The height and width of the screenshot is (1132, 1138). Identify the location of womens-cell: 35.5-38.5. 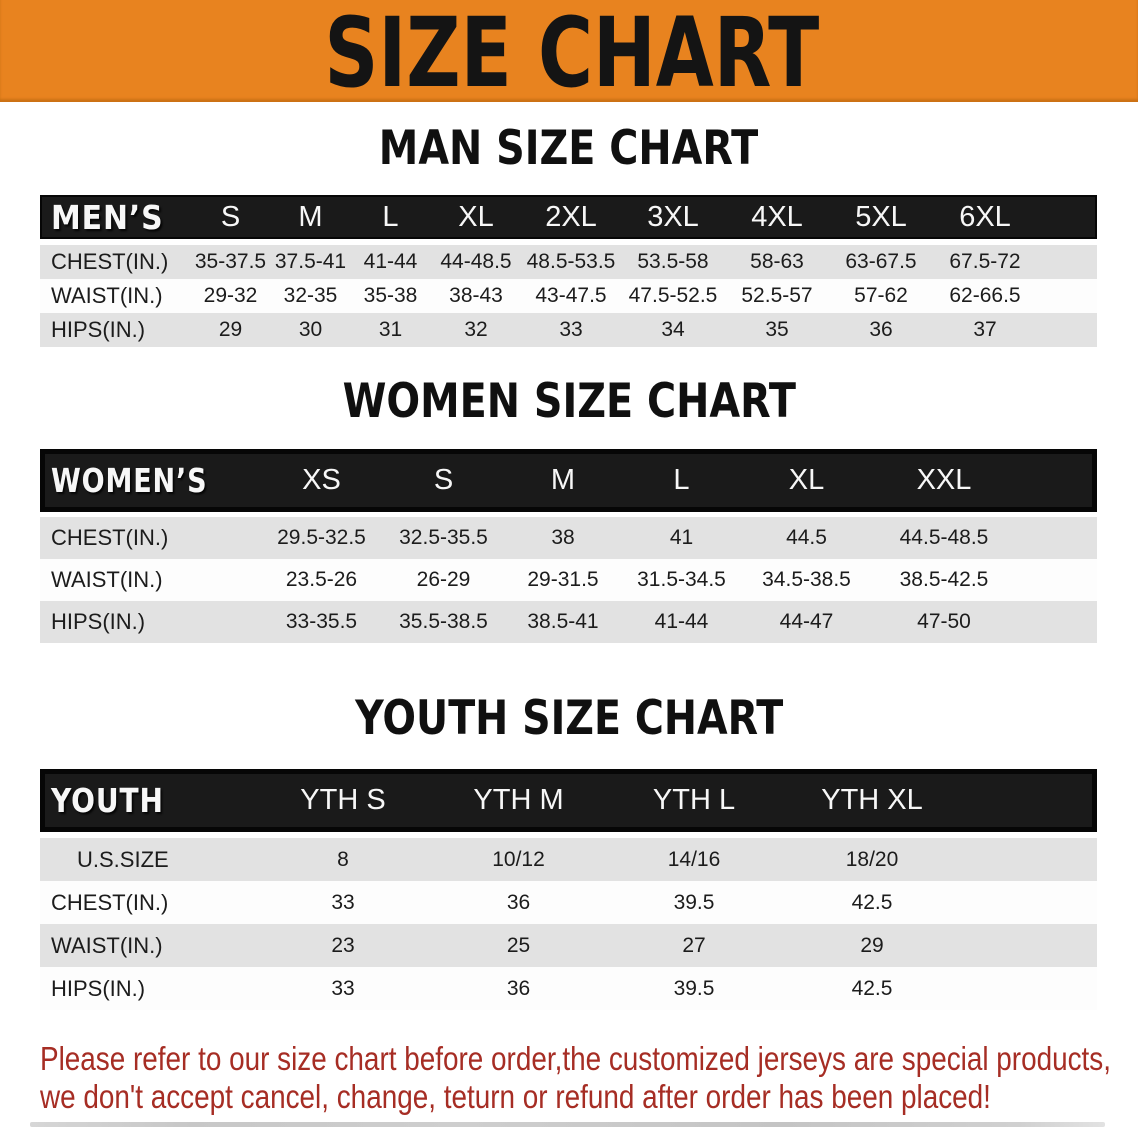
(443, 621).